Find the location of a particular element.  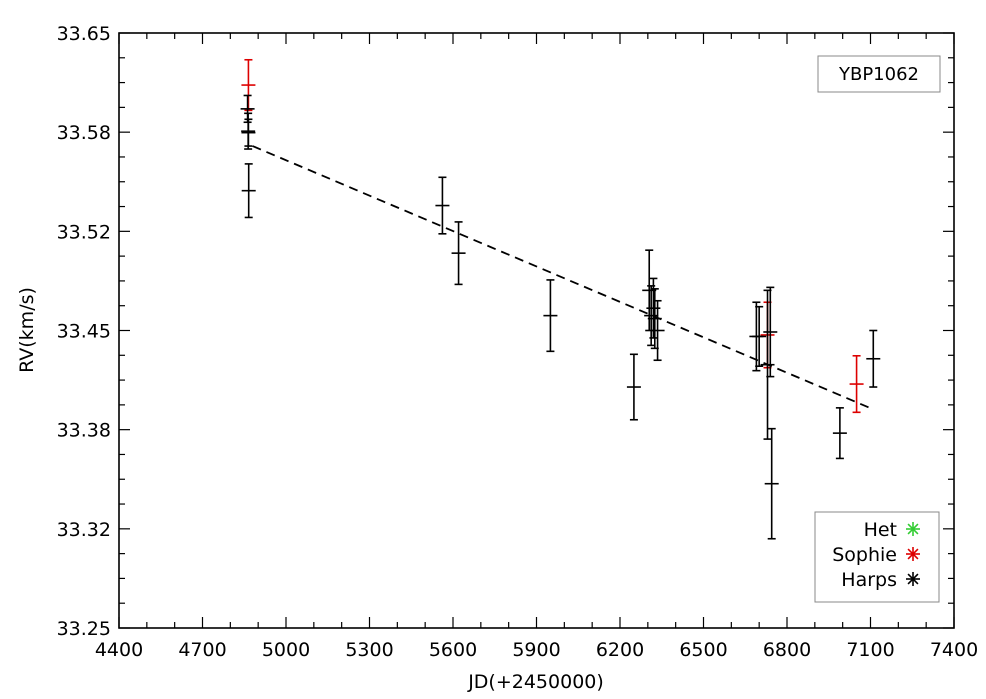

x-tick-label: 5000 is located at coordinates (286, 650).